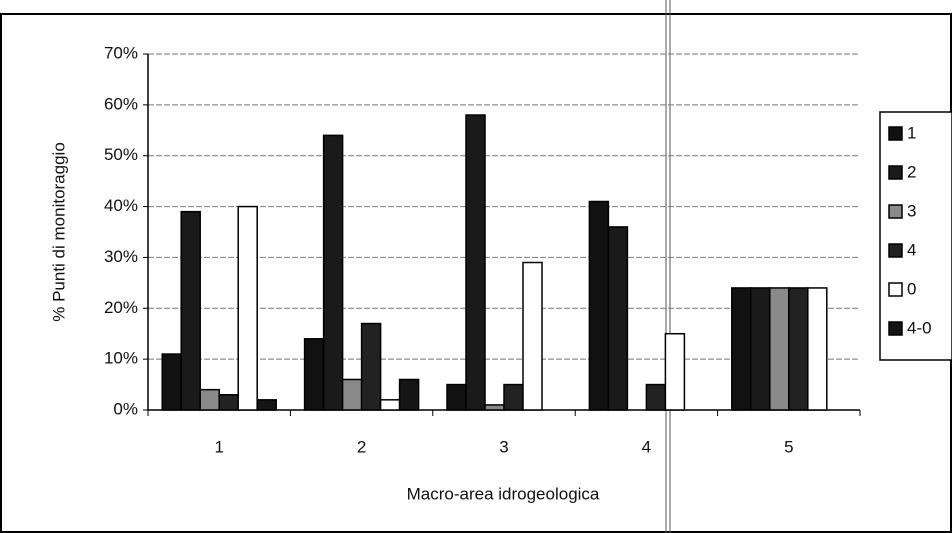 Image resolution: width=952 pixels, height=533 pixels. Describe the element at coordinates (125, 408) in the screenshot. I see `y-tick-label: 0%` at that location.